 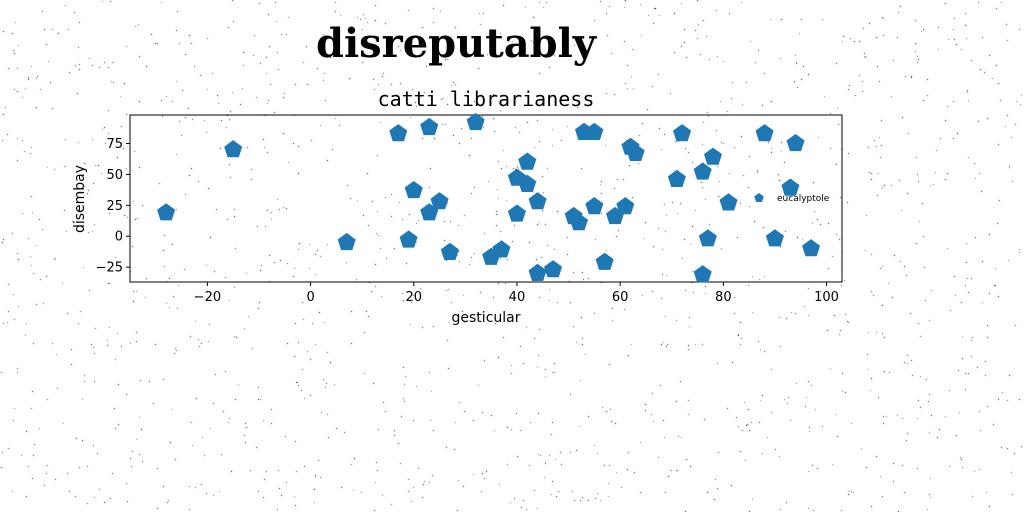 I want to click on y-axis-label: disembay, so click(x=80, y=199).